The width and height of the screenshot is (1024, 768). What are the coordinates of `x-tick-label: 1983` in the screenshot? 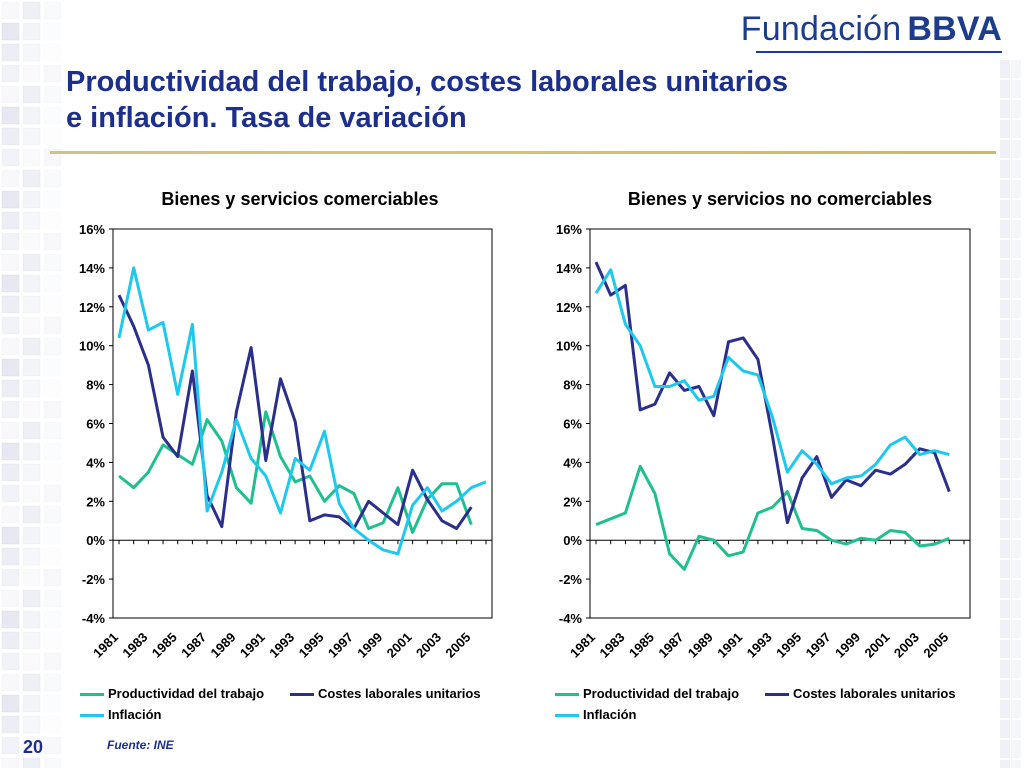 It's located at (612, 645).